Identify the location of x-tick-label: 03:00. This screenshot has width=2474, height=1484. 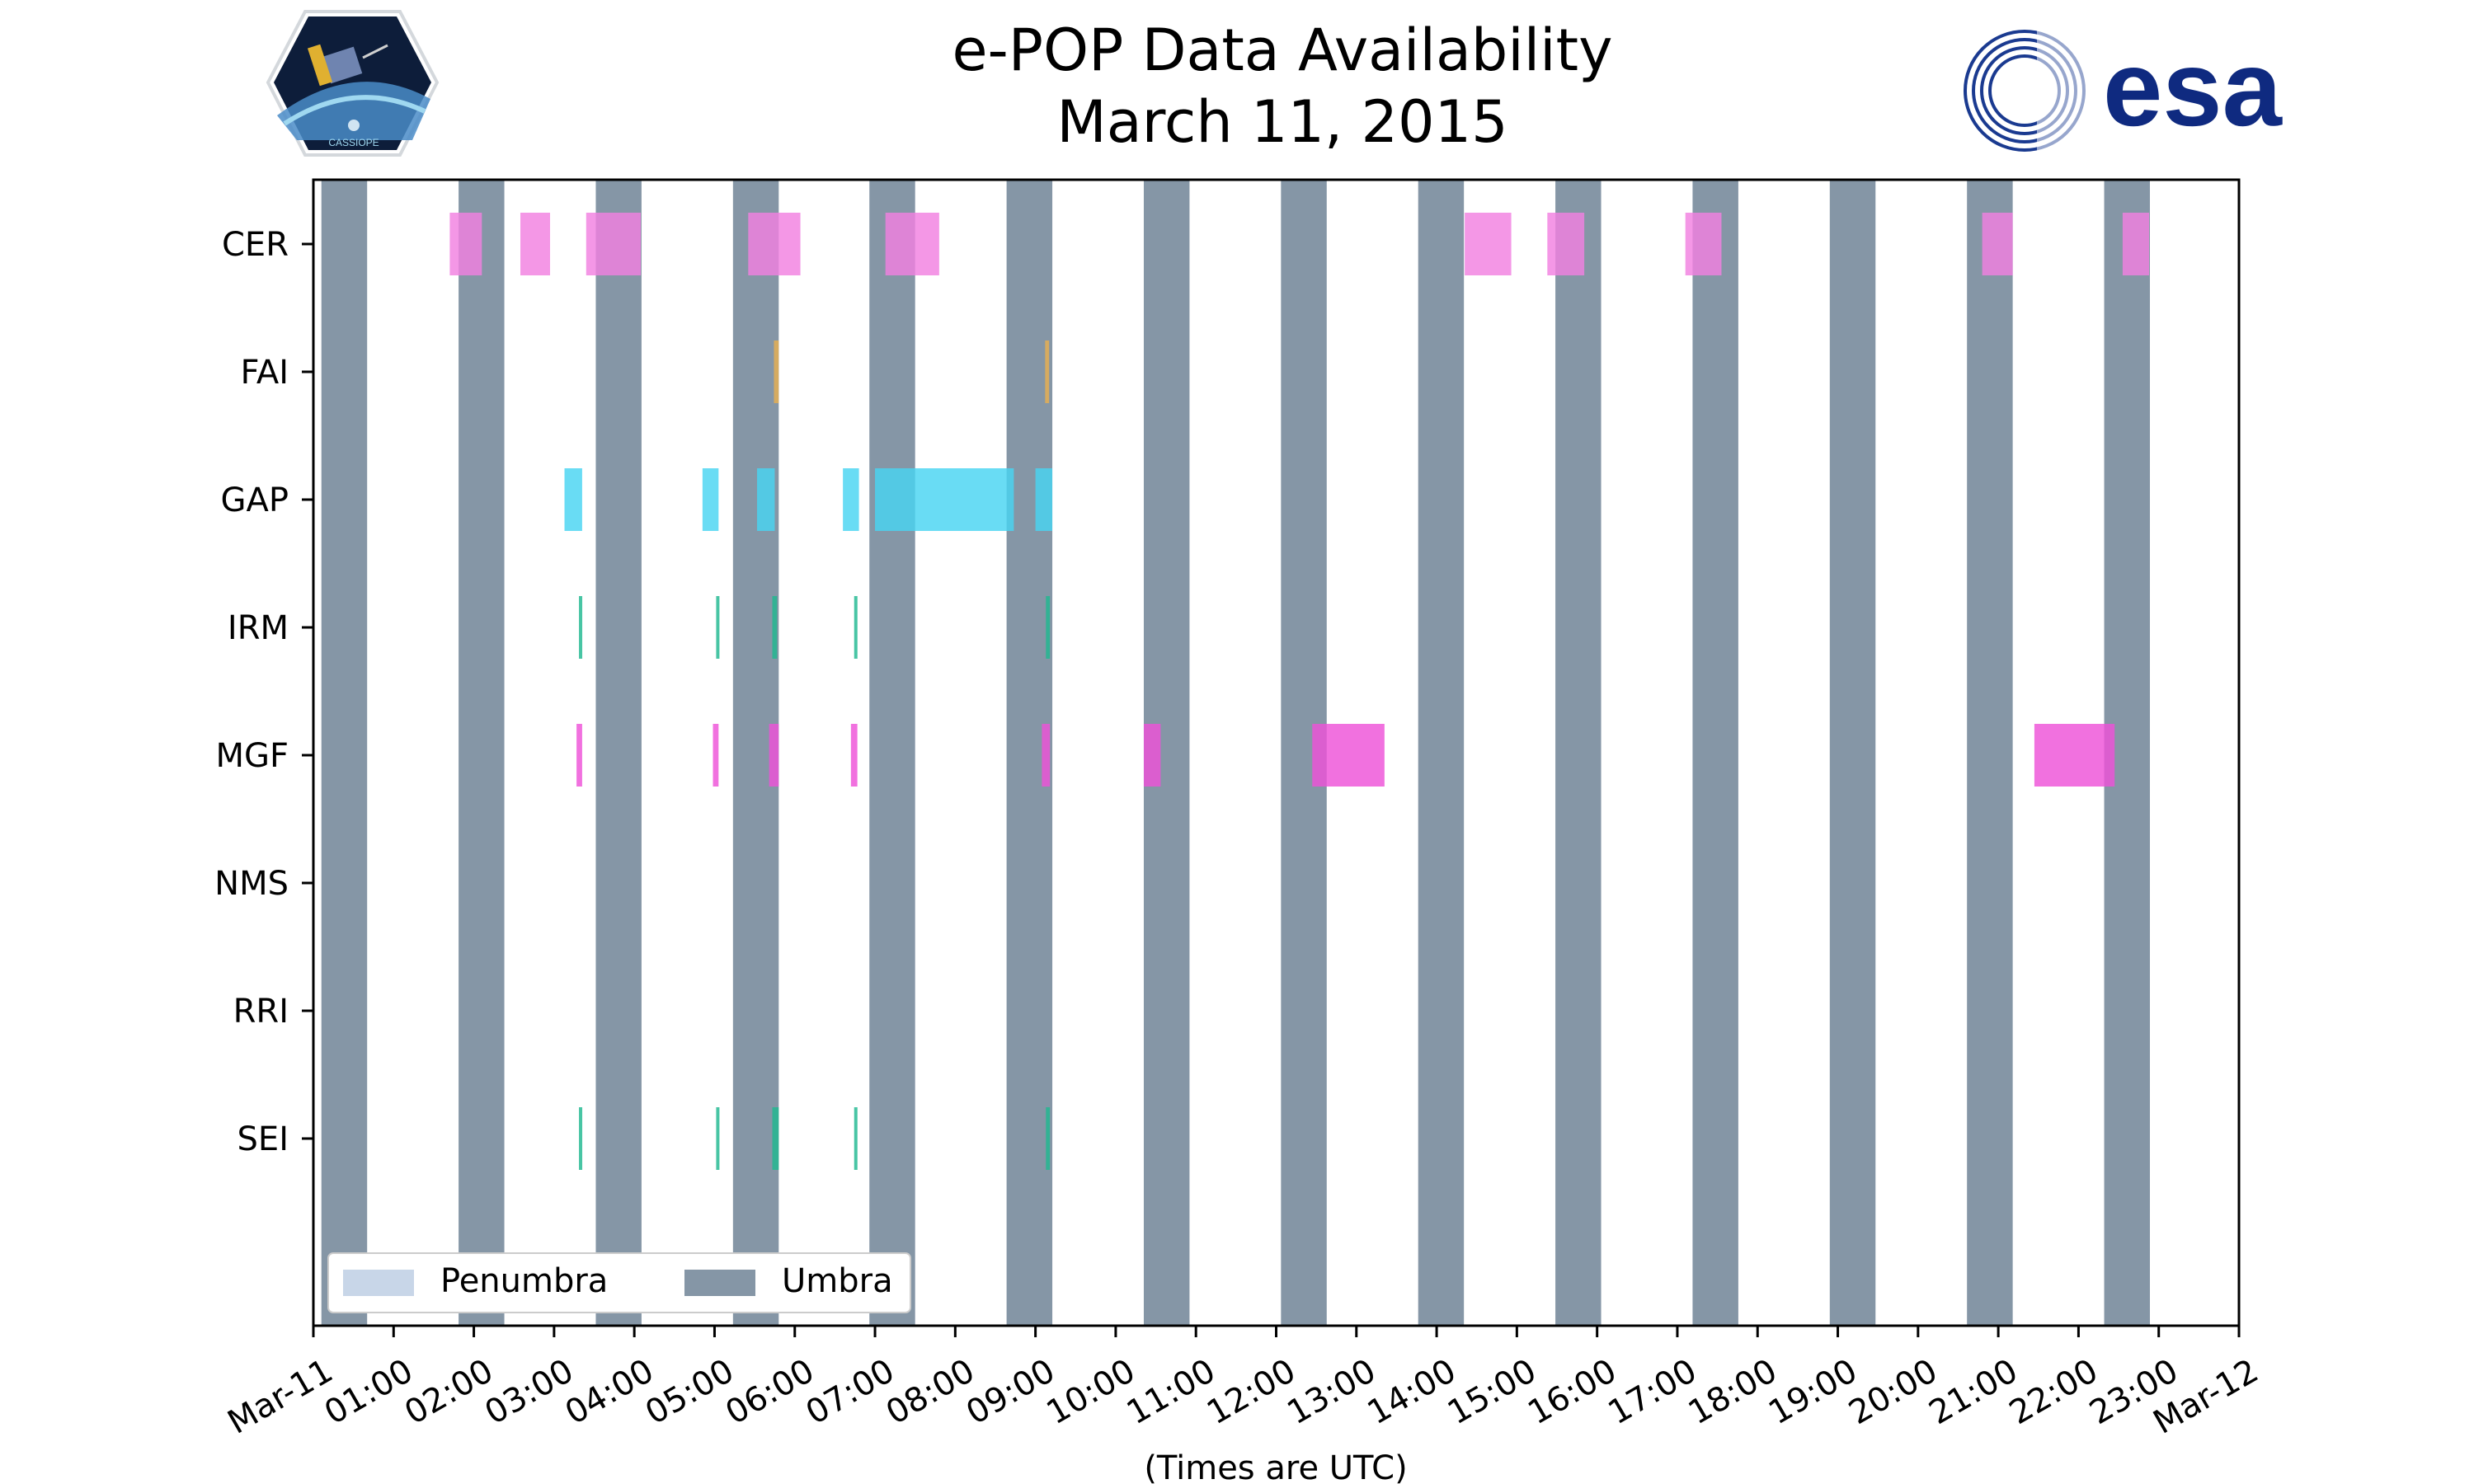
(529, 1392).